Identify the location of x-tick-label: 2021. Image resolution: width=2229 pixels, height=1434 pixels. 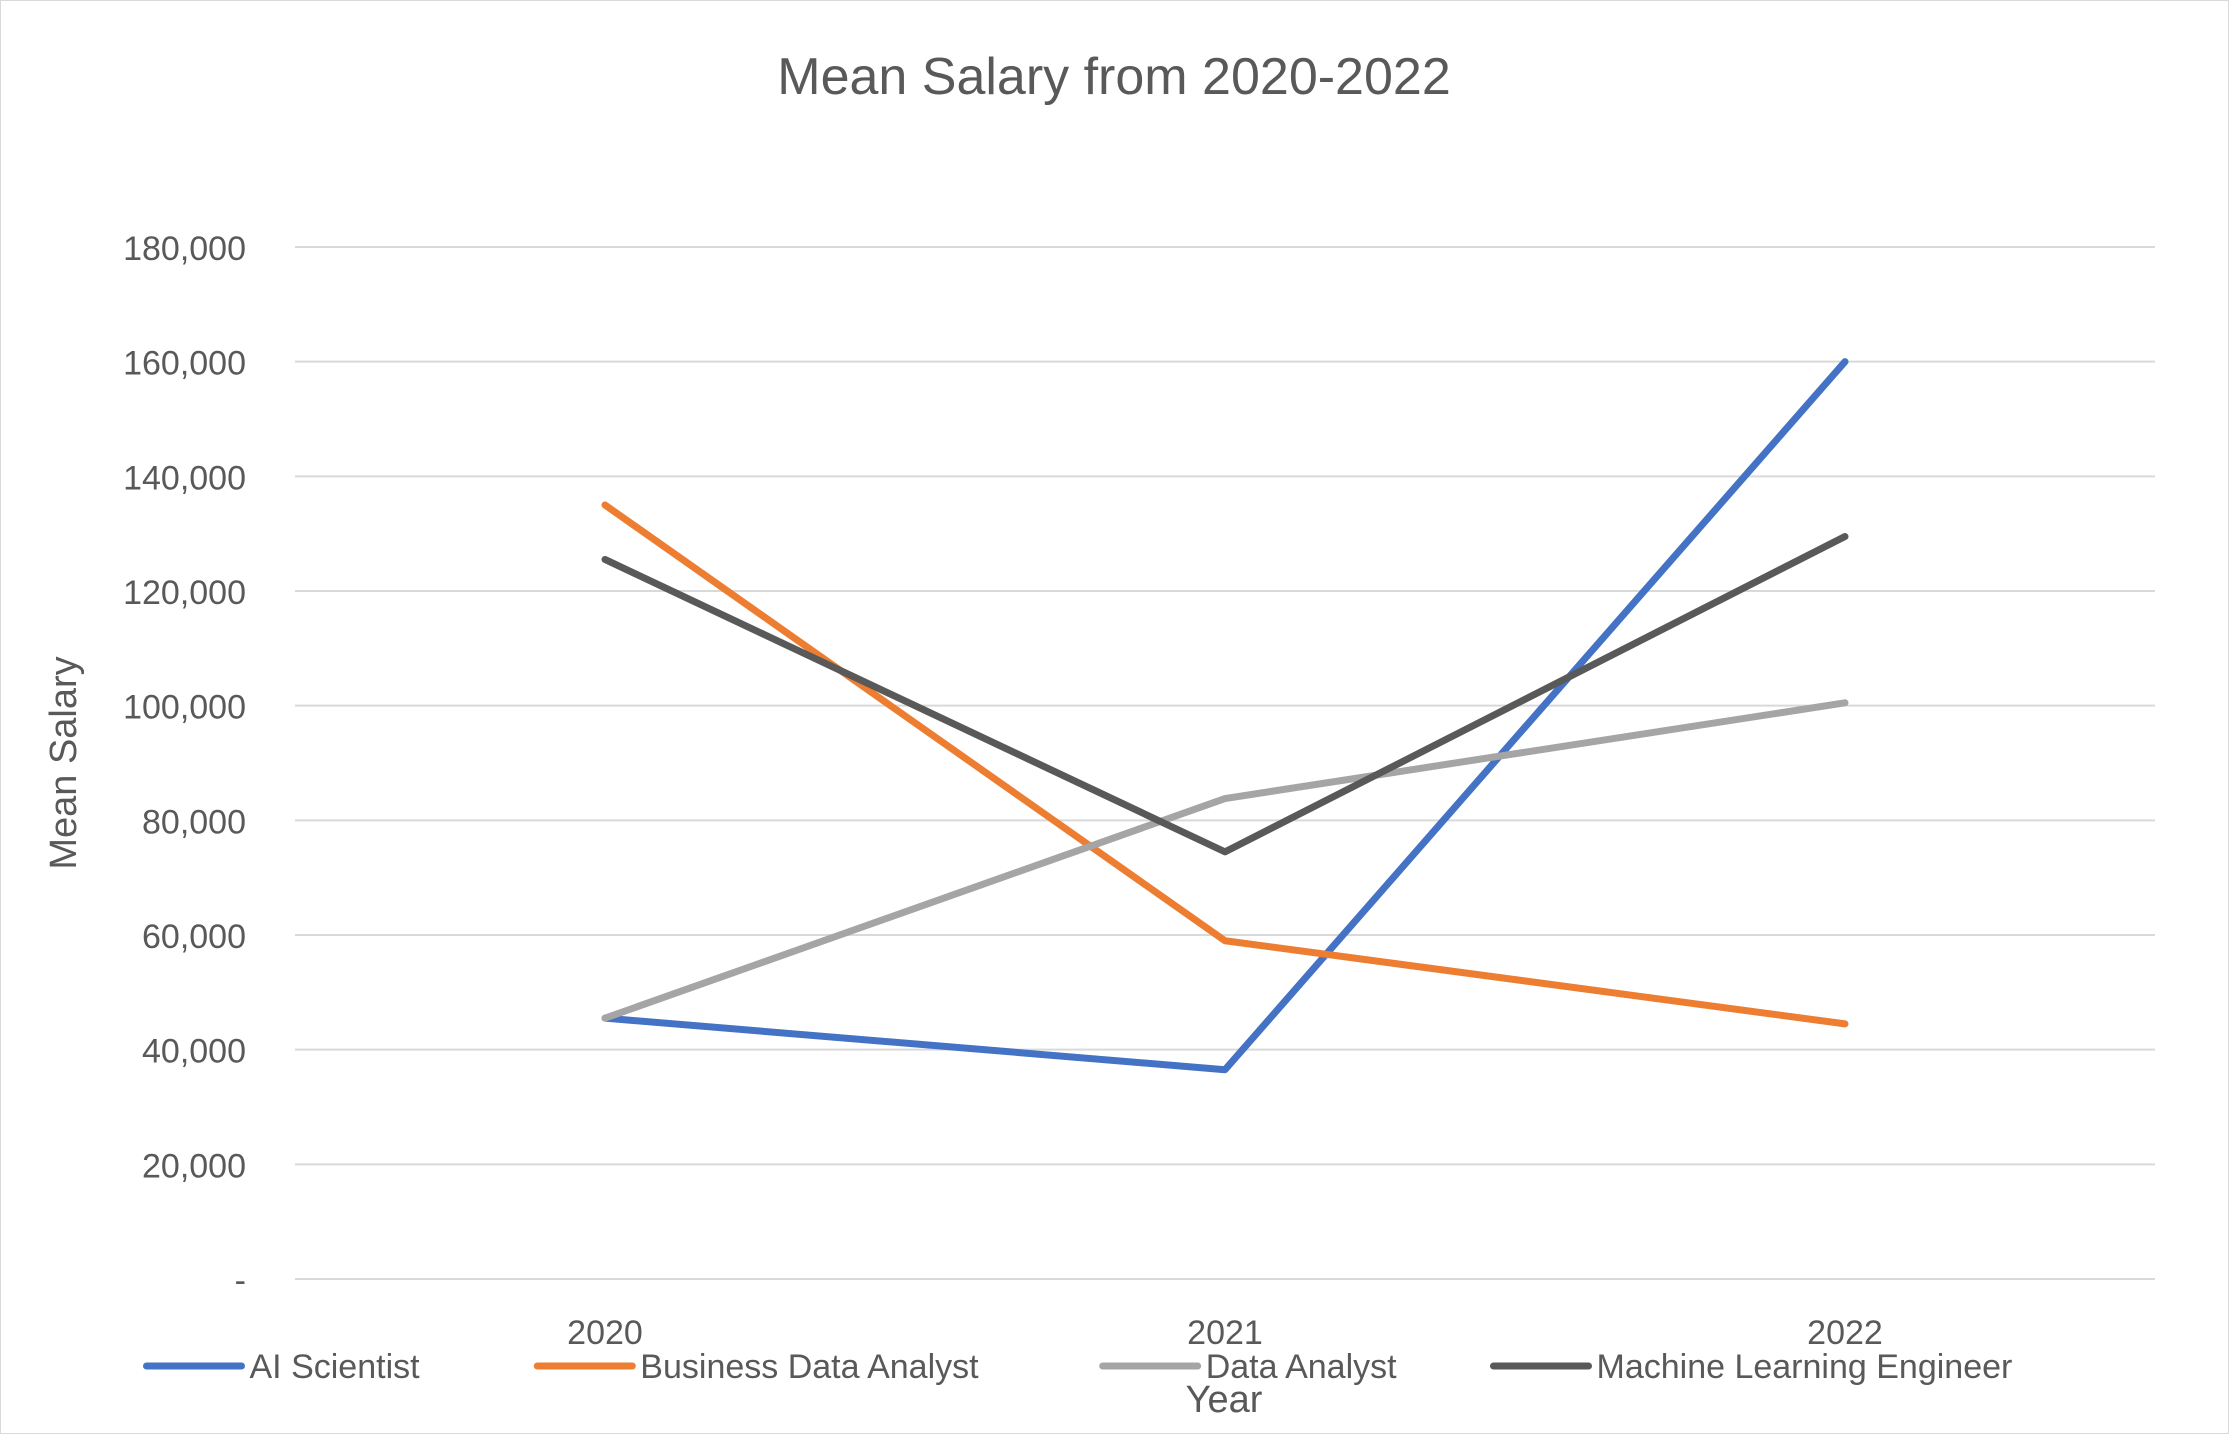
(1225, 1333).